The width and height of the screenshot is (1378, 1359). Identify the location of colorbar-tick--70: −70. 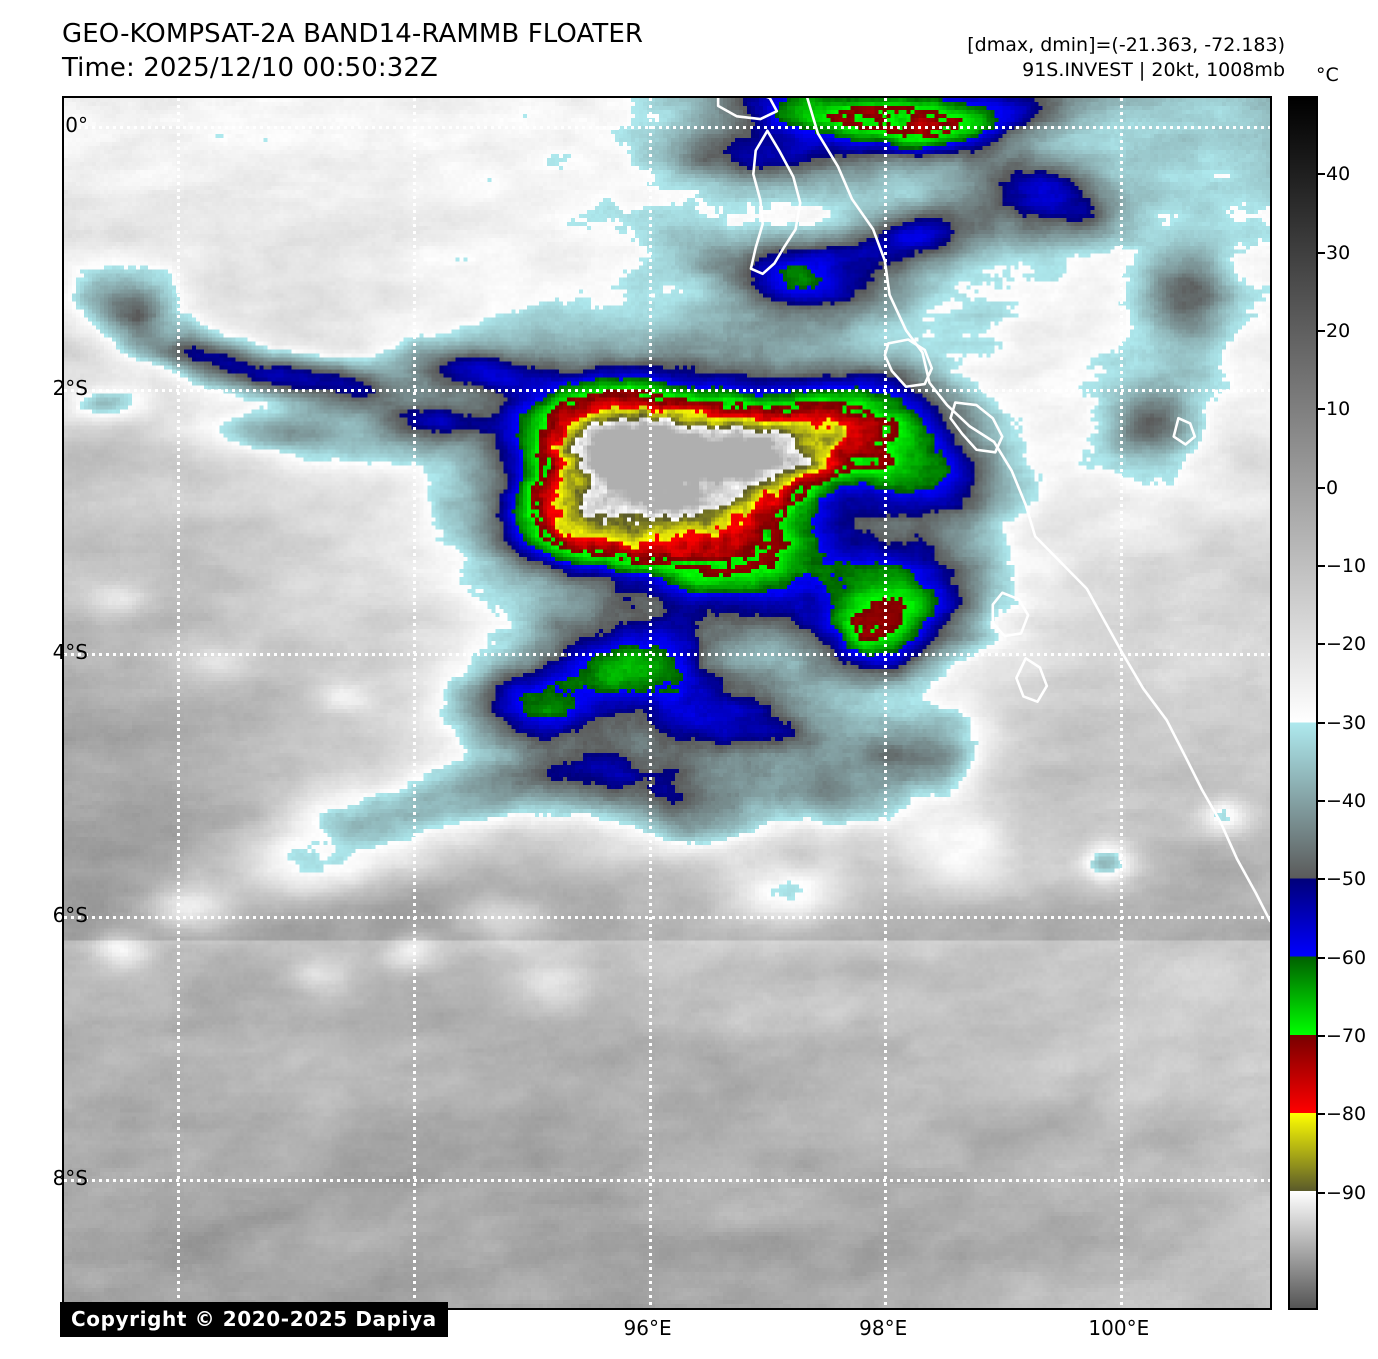
(1346, 1035).